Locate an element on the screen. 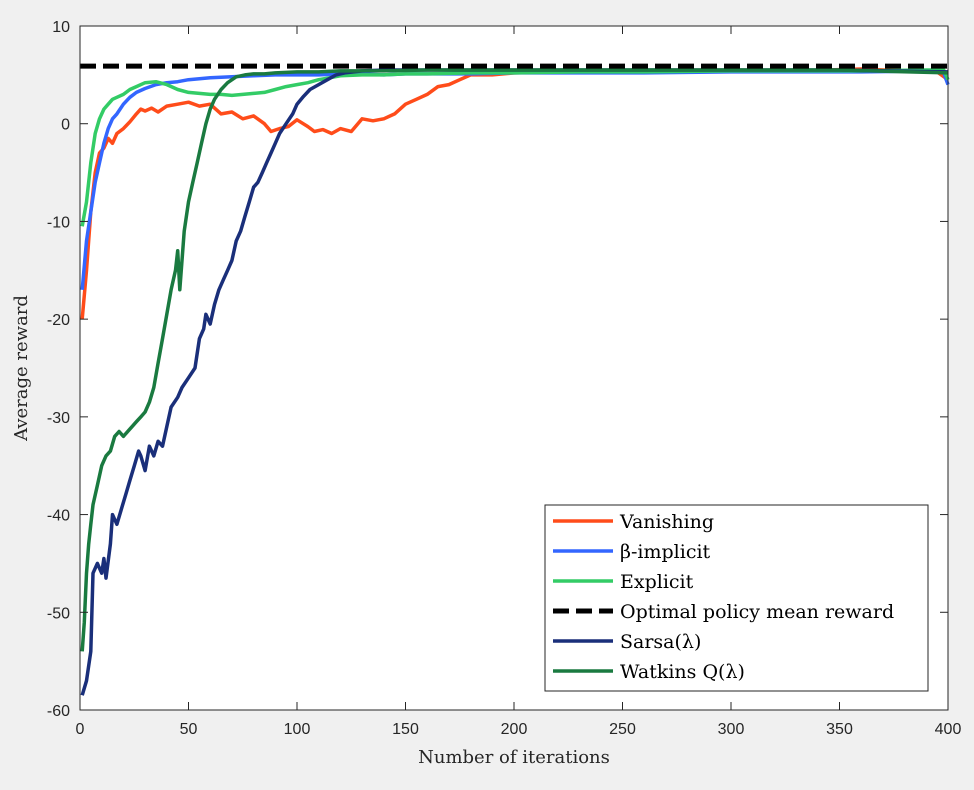  x-axis-title: Number of iterations is located at coordinates (514, 757).